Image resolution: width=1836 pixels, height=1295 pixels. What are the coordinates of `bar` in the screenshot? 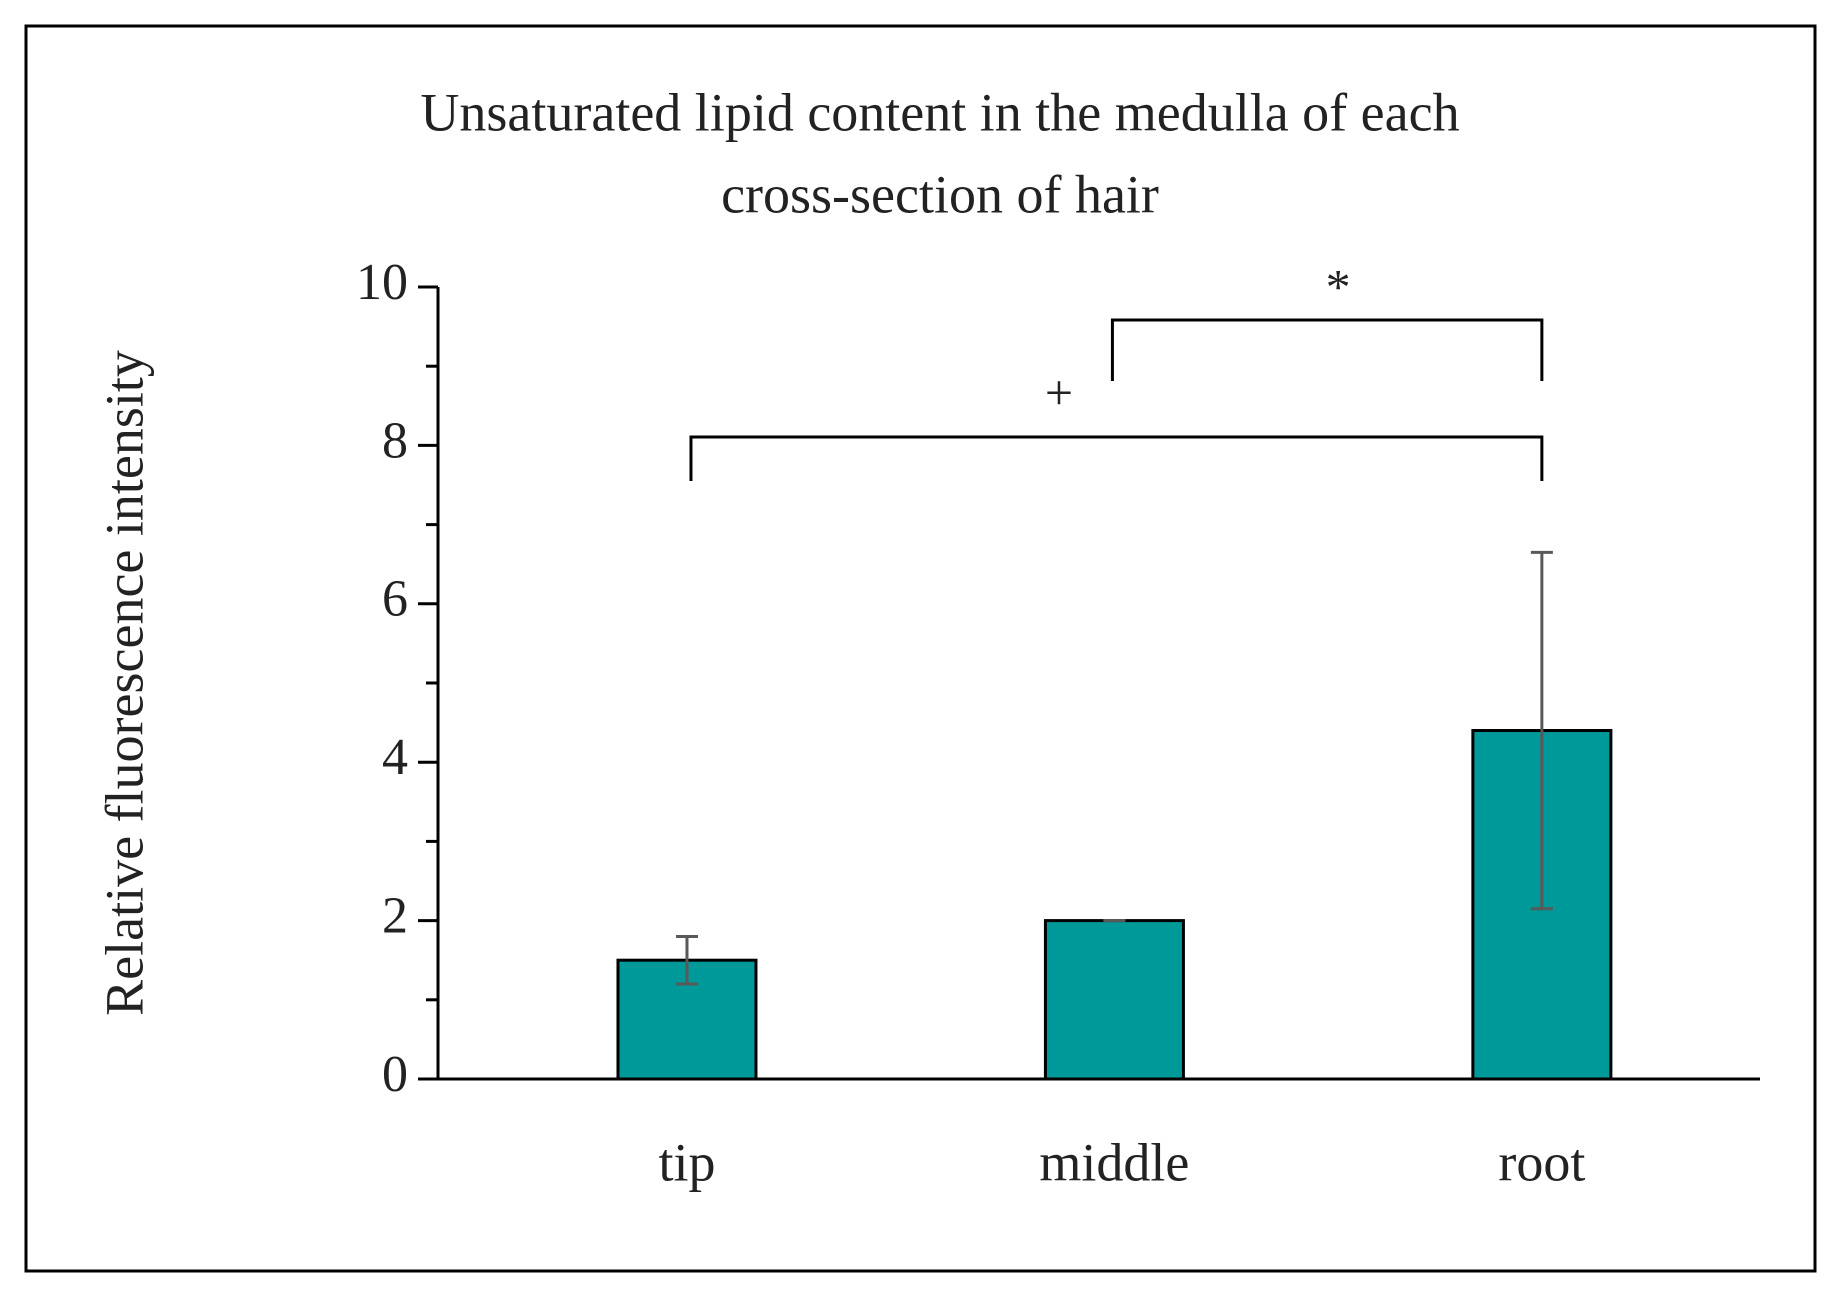 It's located at (1114, 1000).